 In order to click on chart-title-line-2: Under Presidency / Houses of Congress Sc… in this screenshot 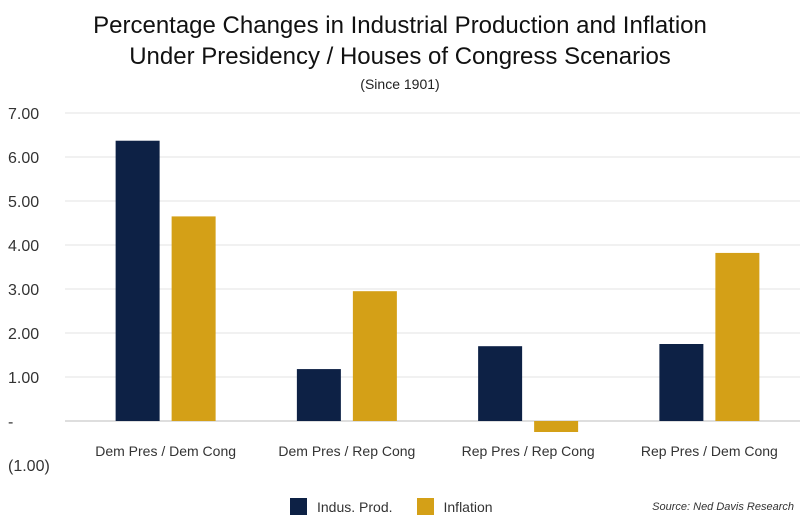, I will do `click(400, 56)`.